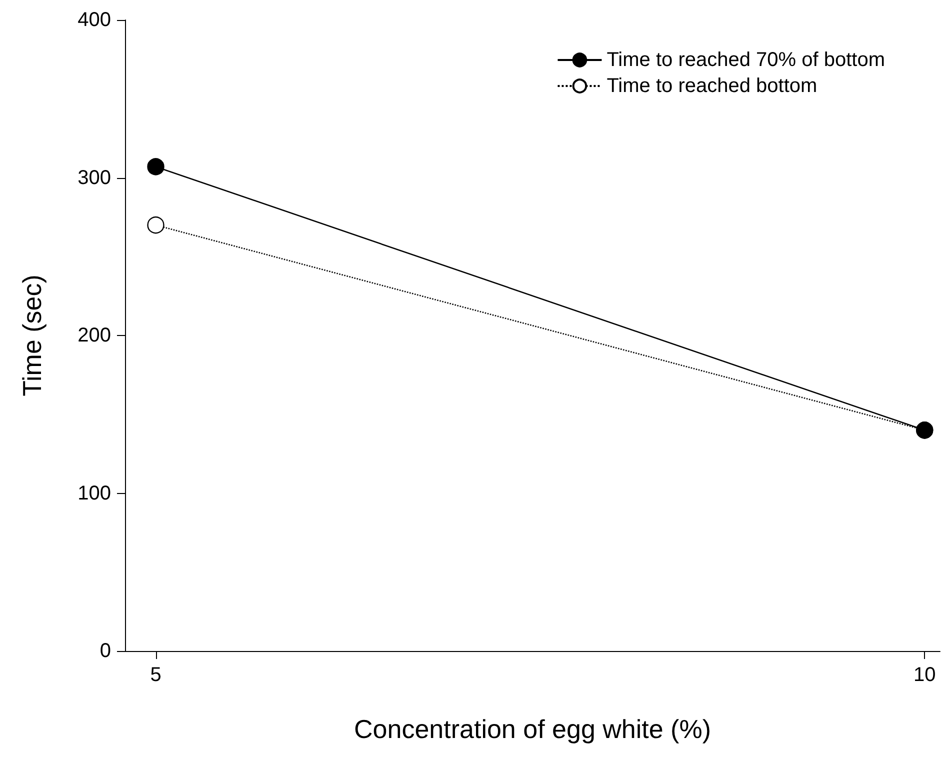 Image resolution: width=945 pixels, height=760 pixels. I want to click on y-tick-label: 100, so click(94, 493).